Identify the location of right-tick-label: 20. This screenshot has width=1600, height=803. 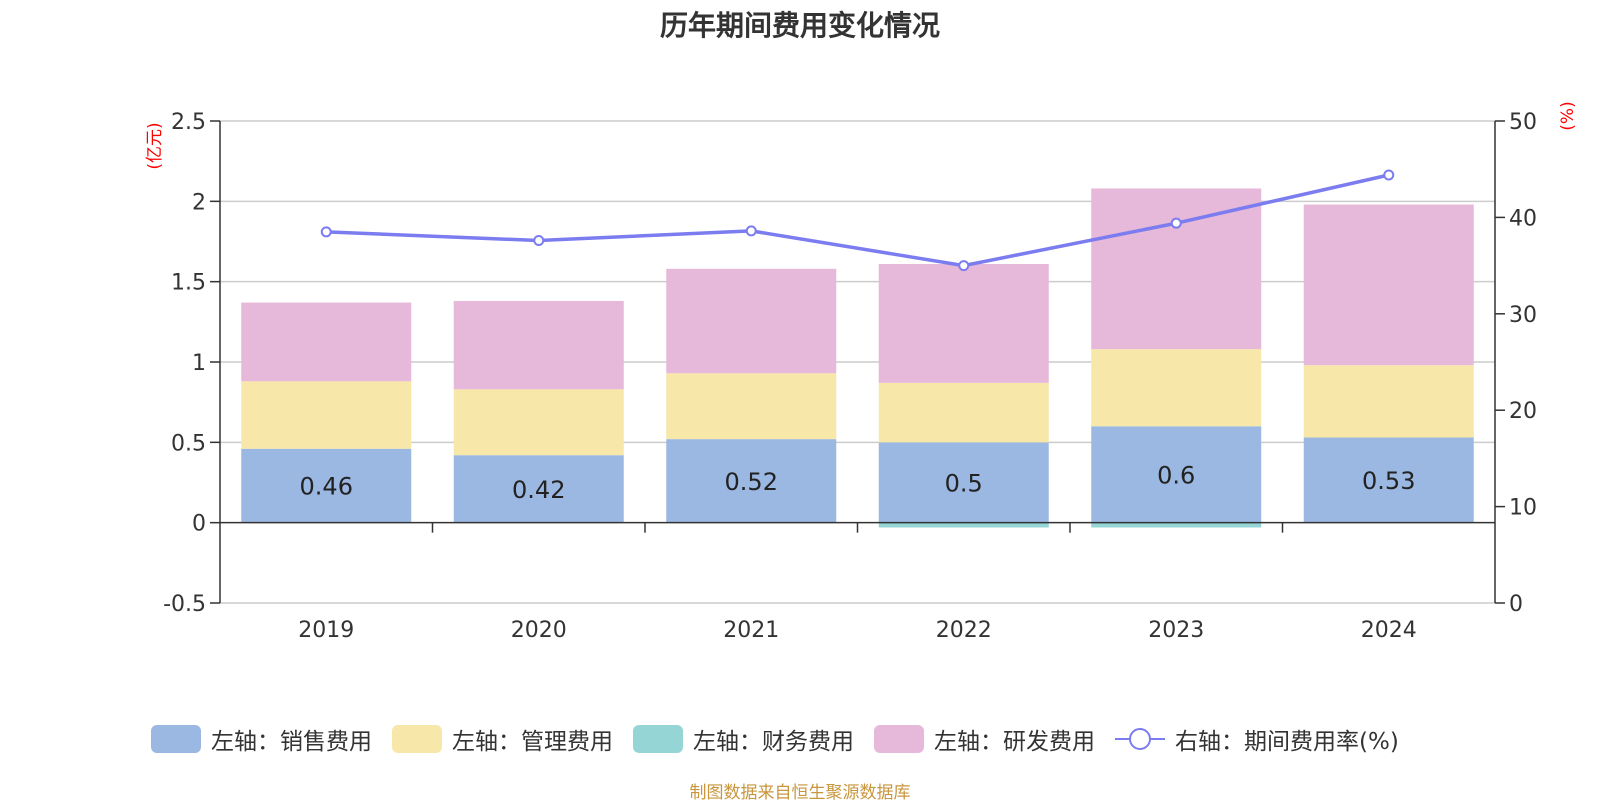
(1523, 411).